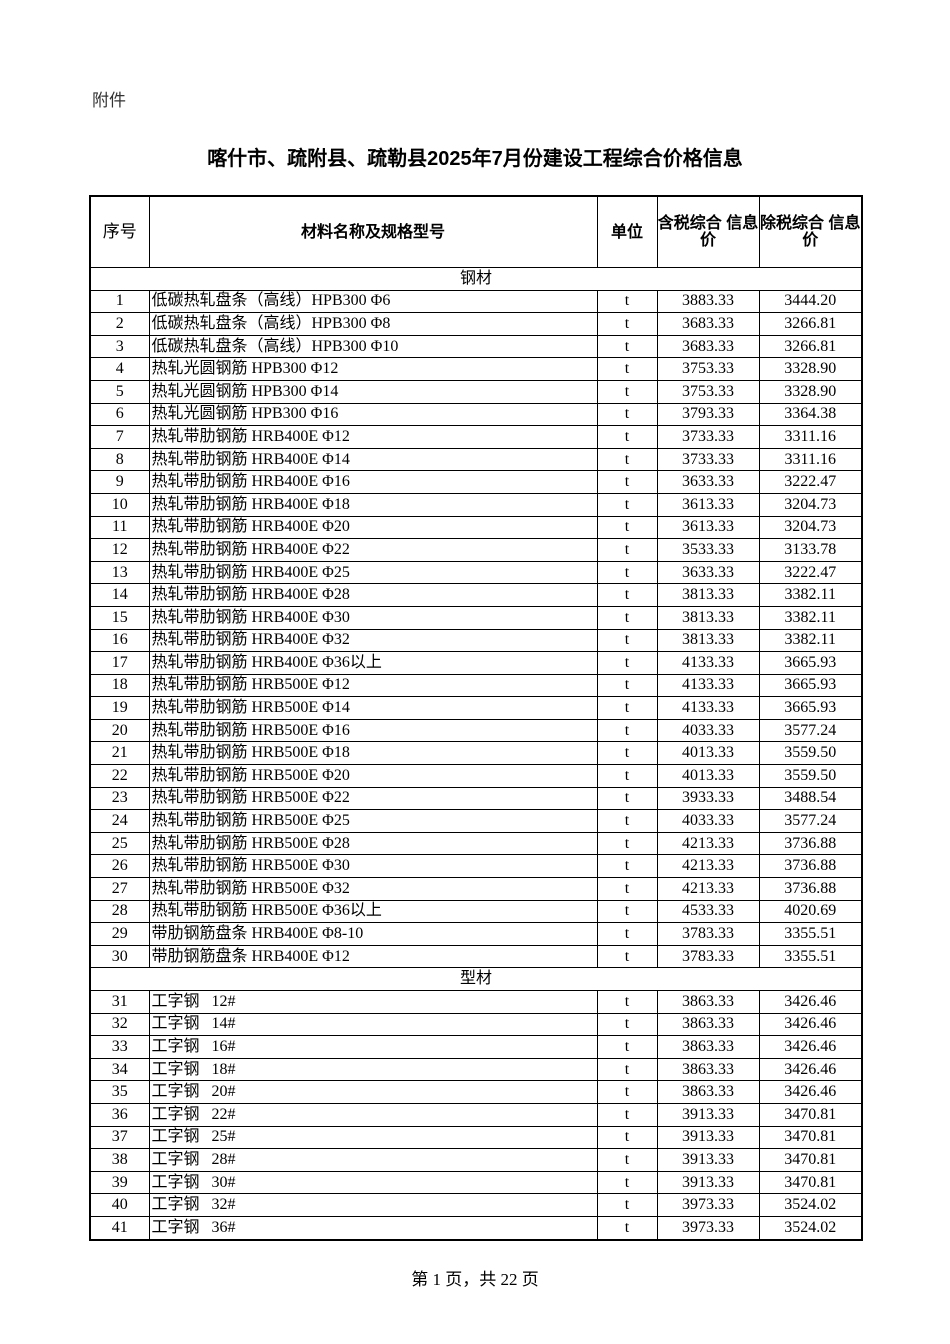 This screenshot has width=950, height=1344. Describe the element at coordinates (476, 1182) in the screenshot. I see `table-row: 39 工字钢 30# t 3913.33 3470.81` at that location.